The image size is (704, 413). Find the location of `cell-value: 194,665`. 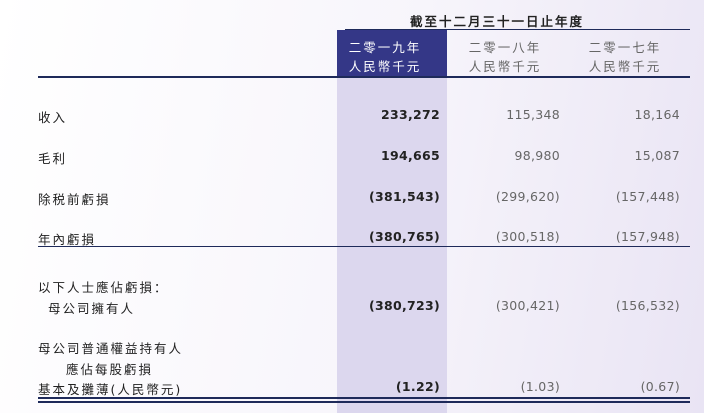

cell-value: 194,665 is located at coordinates (410, 155).